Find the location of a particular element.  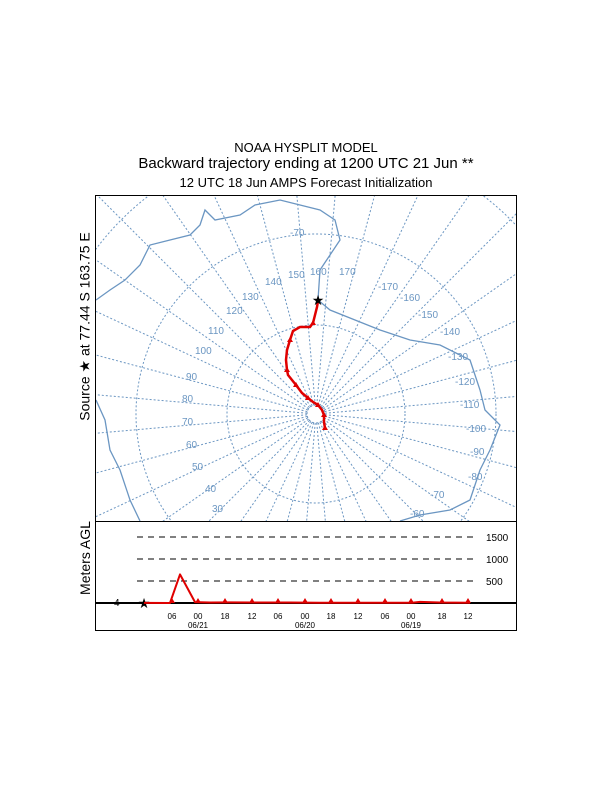

longitude-label: -130 is located at coordinates (458, 357).